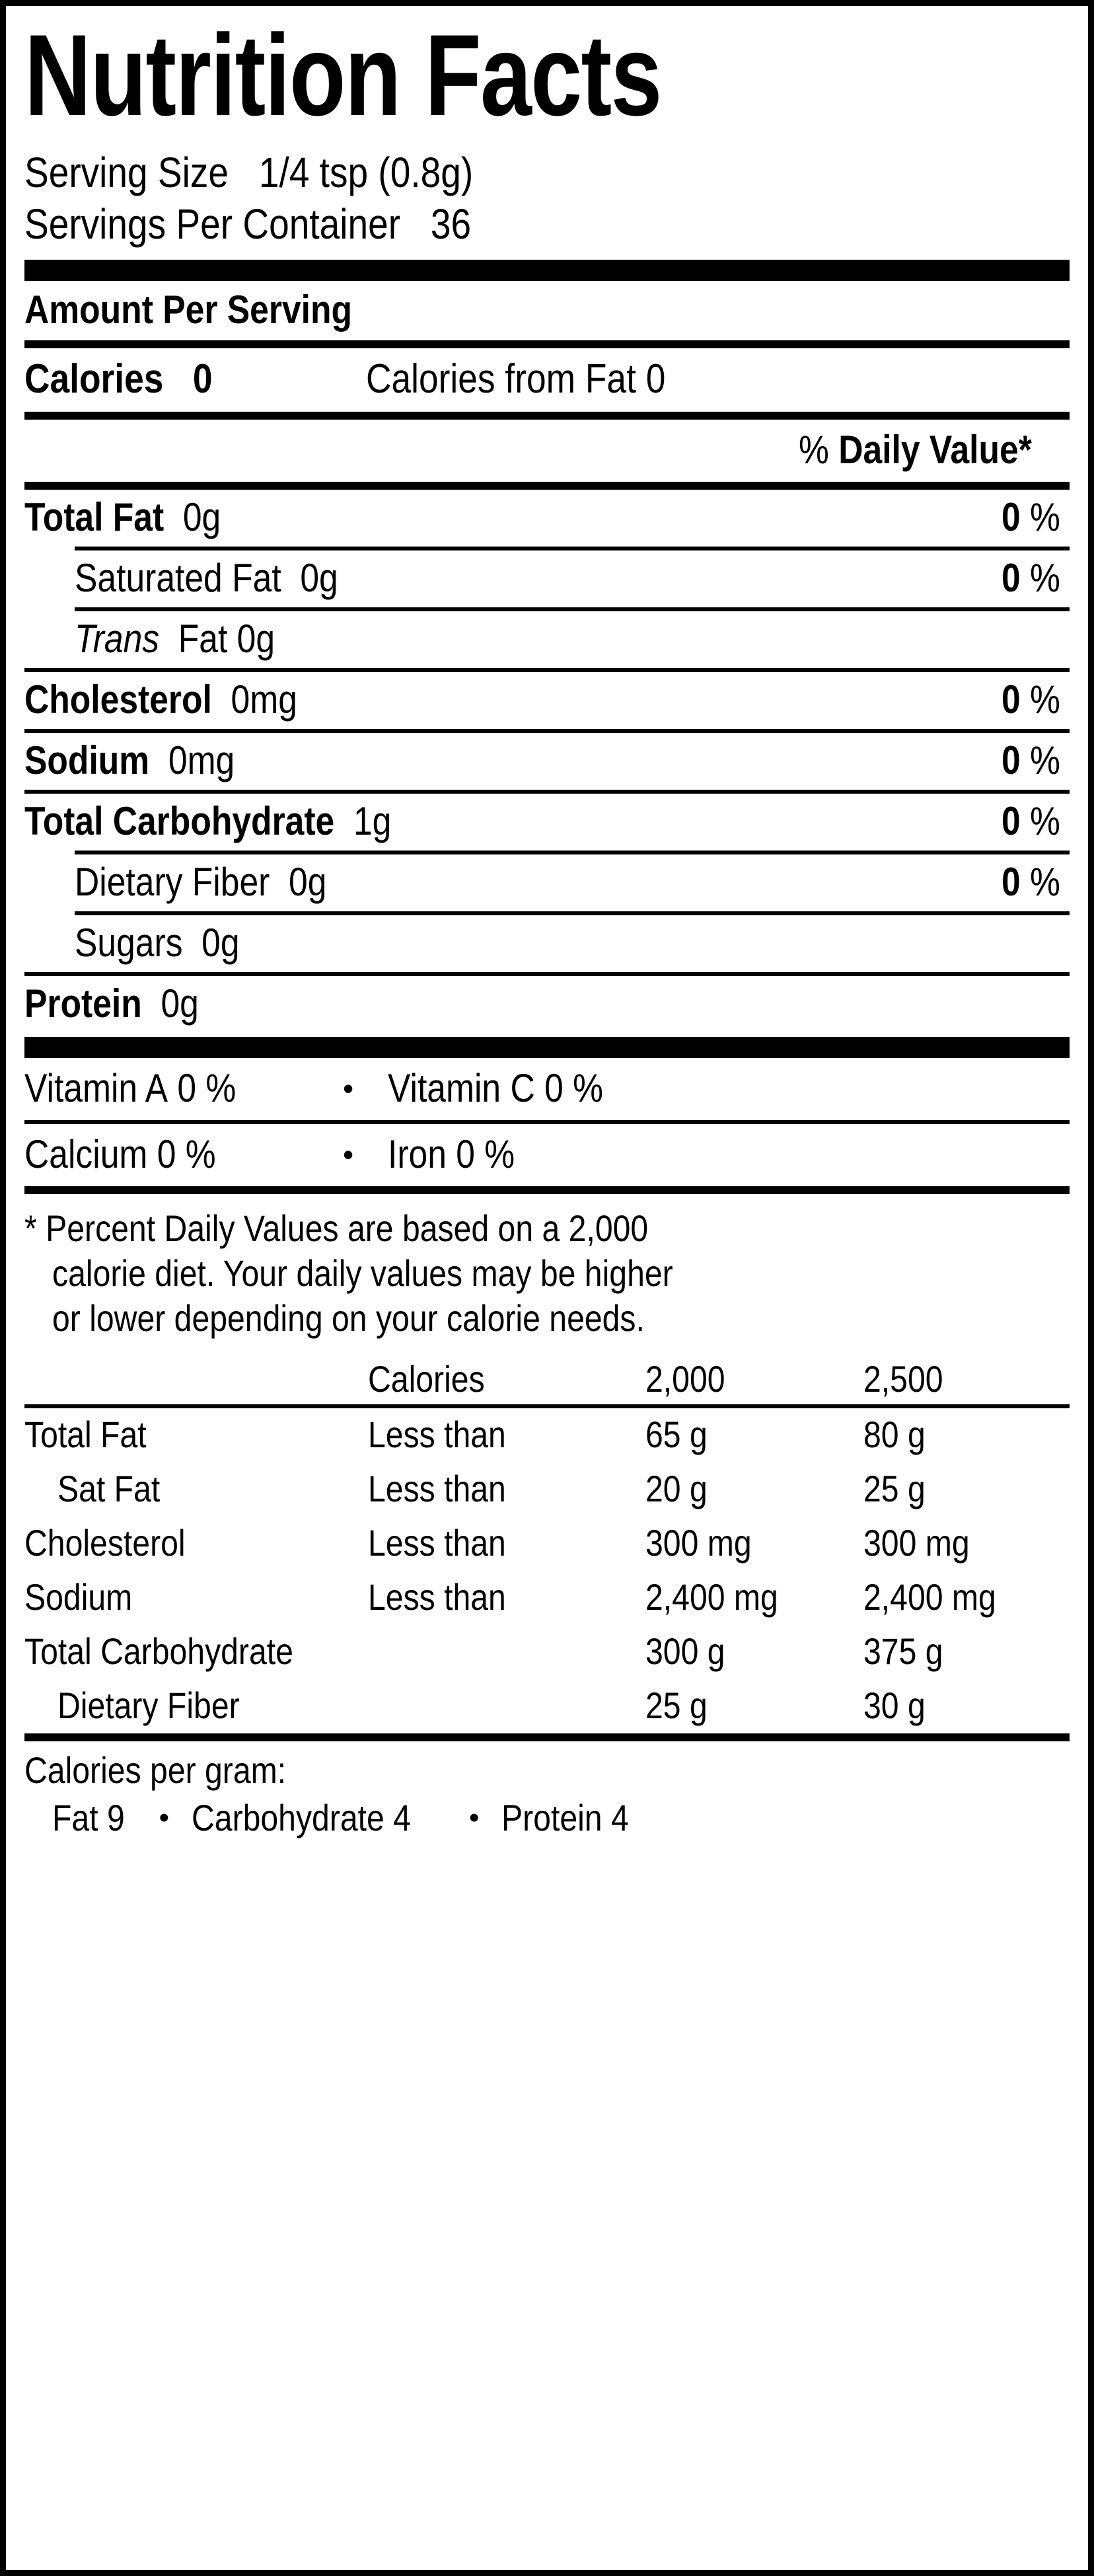 The height and width of the screenshot is (2576, 1094). I want to click on nutrient-row: Protein 0g, so click(547, 1004).